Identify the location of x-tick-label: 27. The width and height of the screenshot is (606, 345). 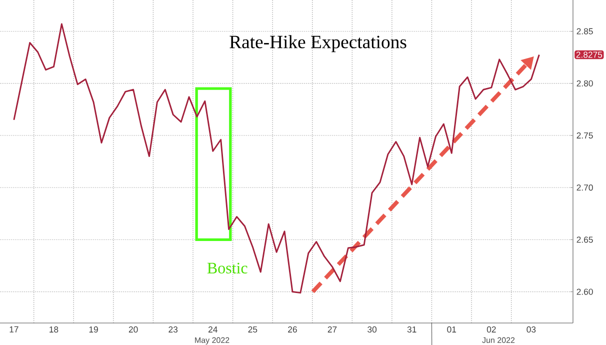
(332, 329).